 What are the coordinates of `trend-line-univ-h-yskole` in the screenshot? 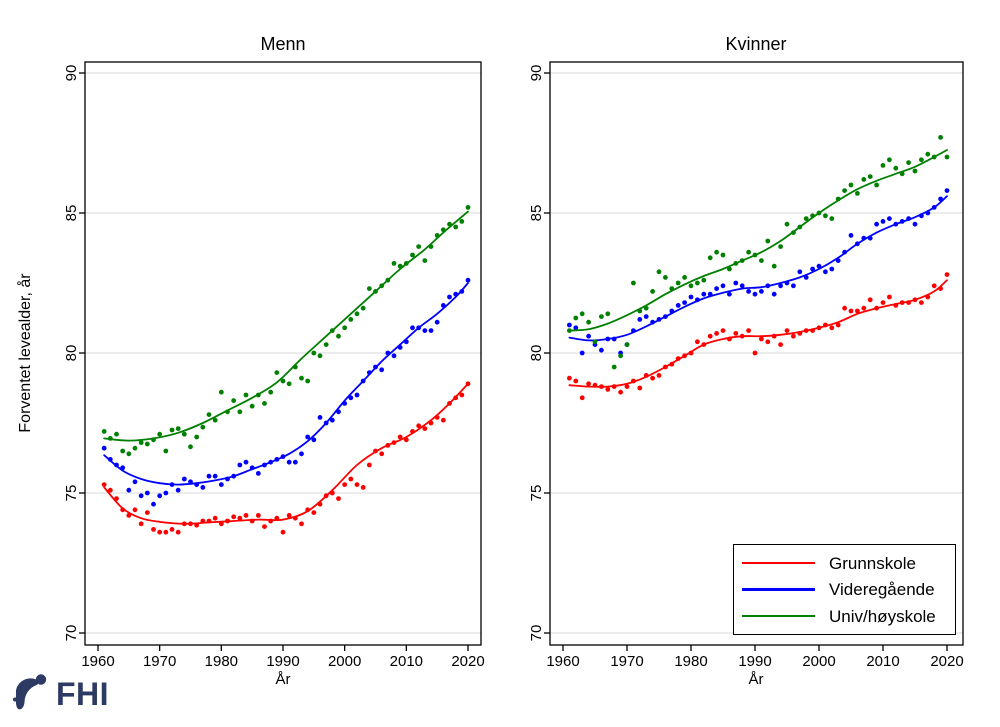 It's located at (758, 240).